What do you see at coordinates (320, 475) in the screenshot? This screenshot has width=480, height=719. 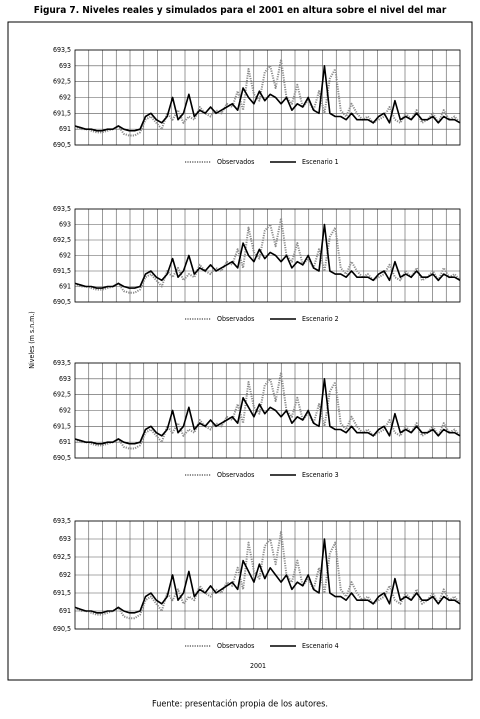 I see `legend-label: Escenario 3` at bounding box center [320, 475].